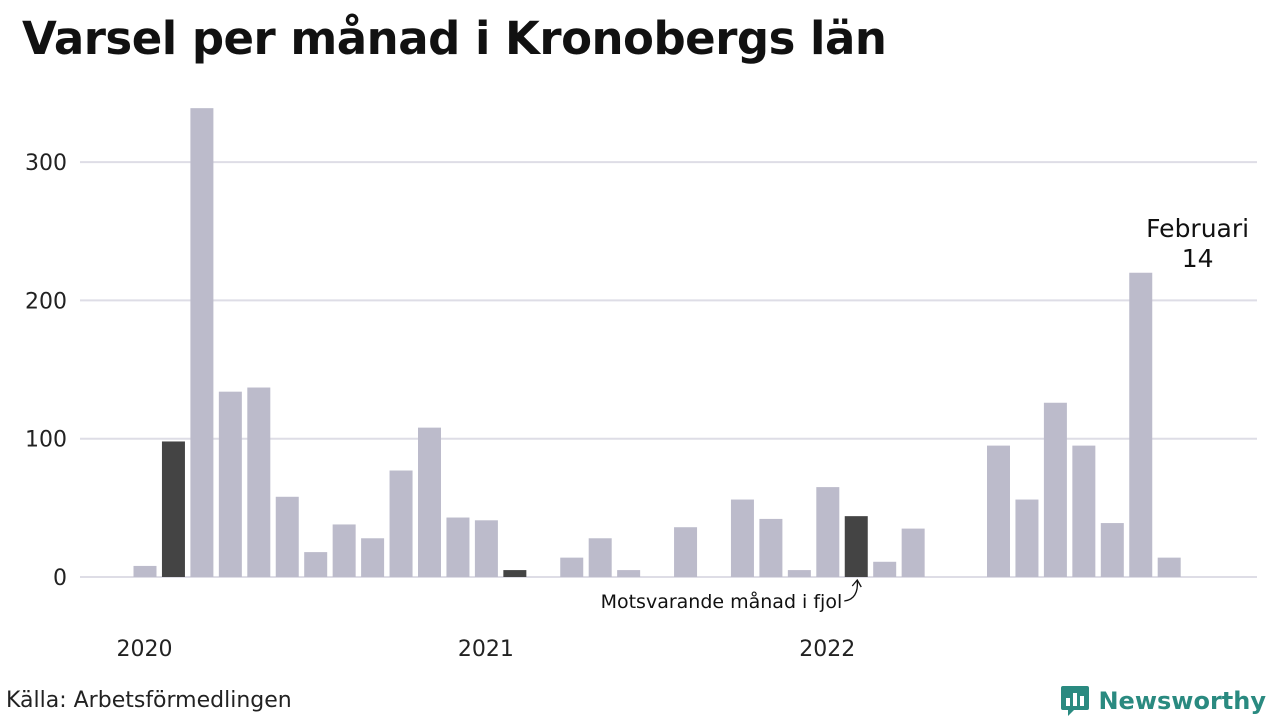  What do you see at coordinates (827, 649) in the screenshot?
I see `x-tick-label: 2022` at bounding box center [827, 649].